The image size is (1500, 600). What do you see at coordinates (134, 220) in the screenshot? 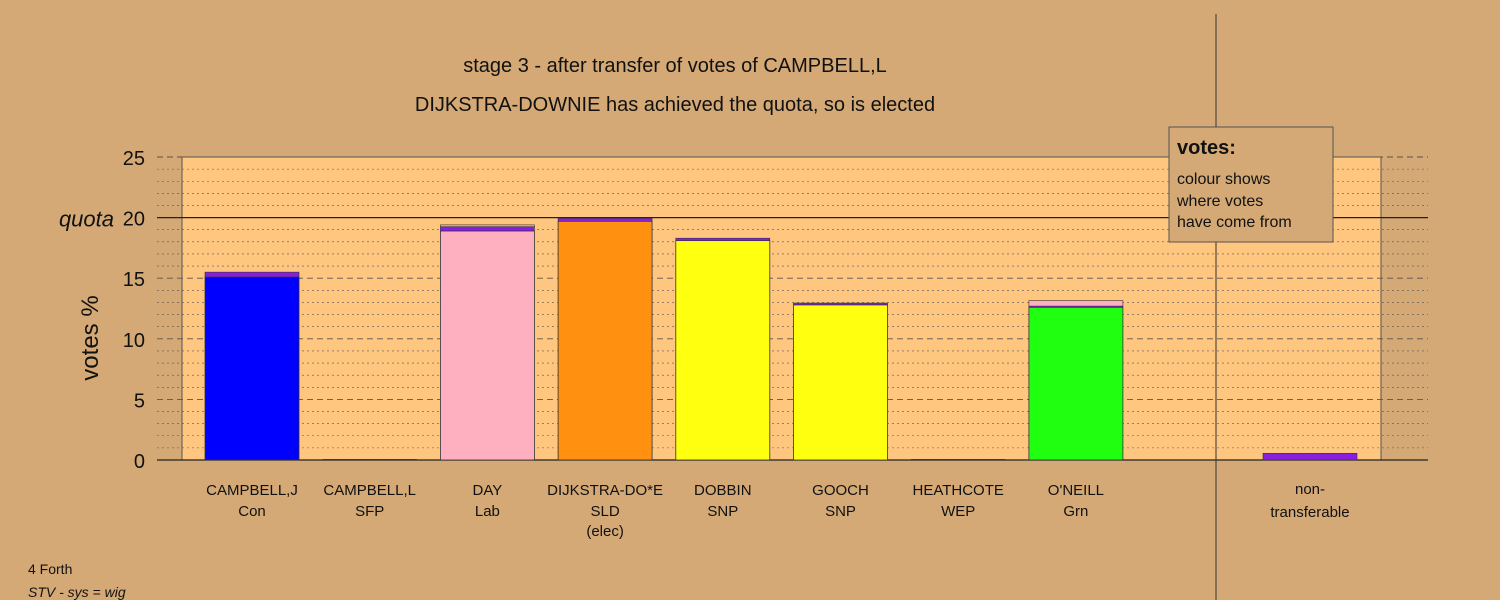
I see `y-tick-label: 20` at bounding box center [134, 220].